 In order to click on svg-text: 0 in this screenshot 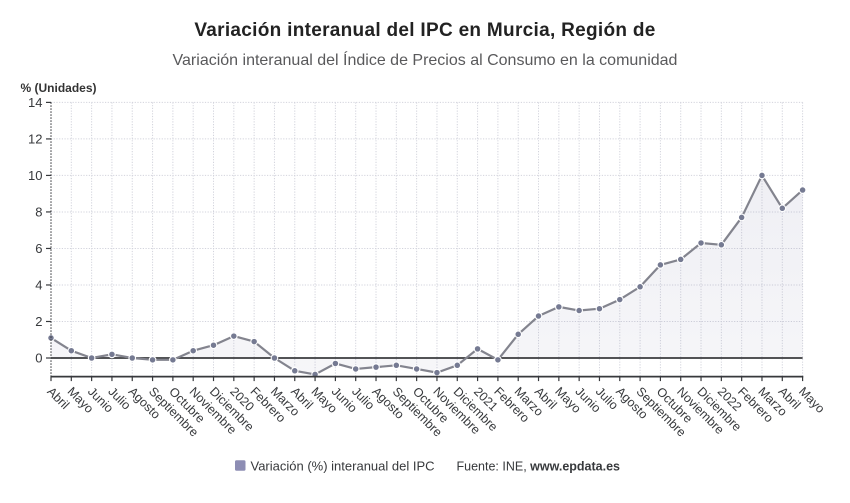, I will do `click(38, 358)`.